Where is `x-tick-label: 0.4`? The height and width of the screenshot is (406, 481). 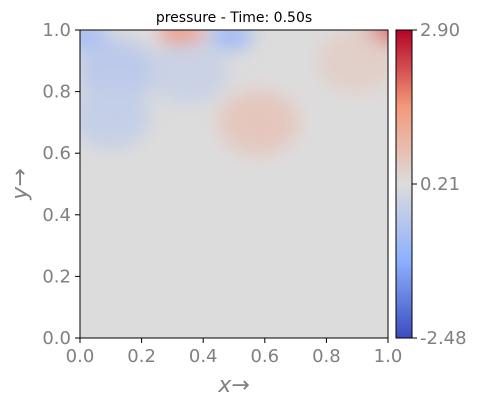
x-tick-label: 0.4 is located at coordinates (203, 356).